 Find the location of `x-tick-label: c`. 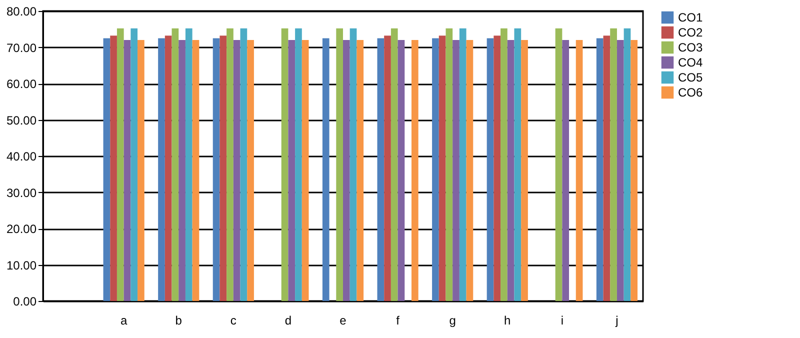

x-tick-label: c is located at coordinates (233, 321).